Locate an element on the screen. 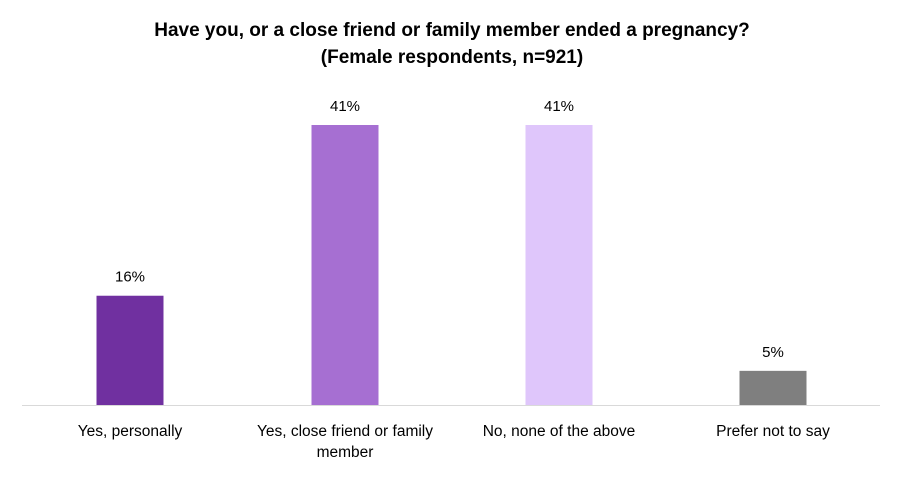  category-label-3: No, none of the above is located at coordinates (559, 431).